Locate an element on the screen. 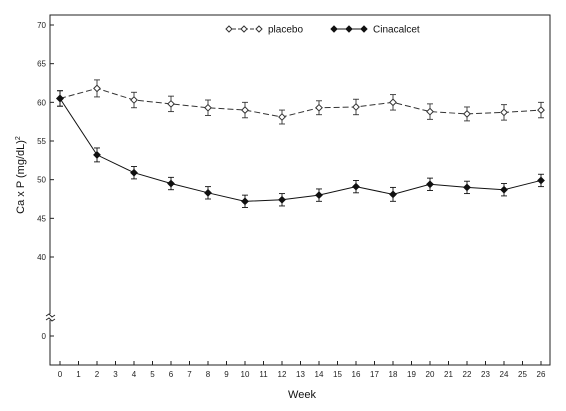 The width and height of the screenshot is (566, 411). x-tick-label: 10 is located at coordinates (245, 374).